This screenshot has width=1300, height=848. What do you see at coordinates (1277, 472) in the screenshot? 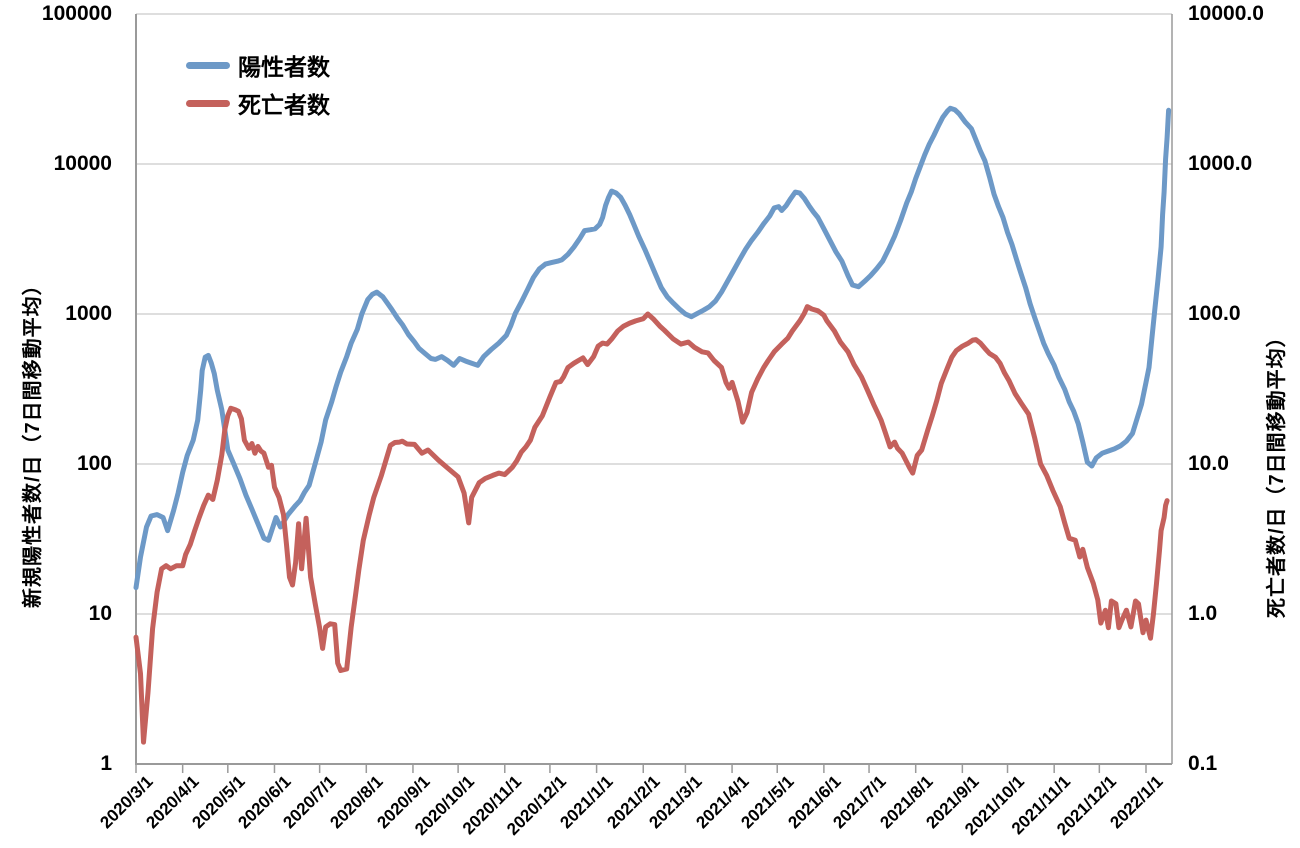
I see `y-axis-title-right: 死亡者数/日（7日間移動平均）` at bounding box center [1277, 472].